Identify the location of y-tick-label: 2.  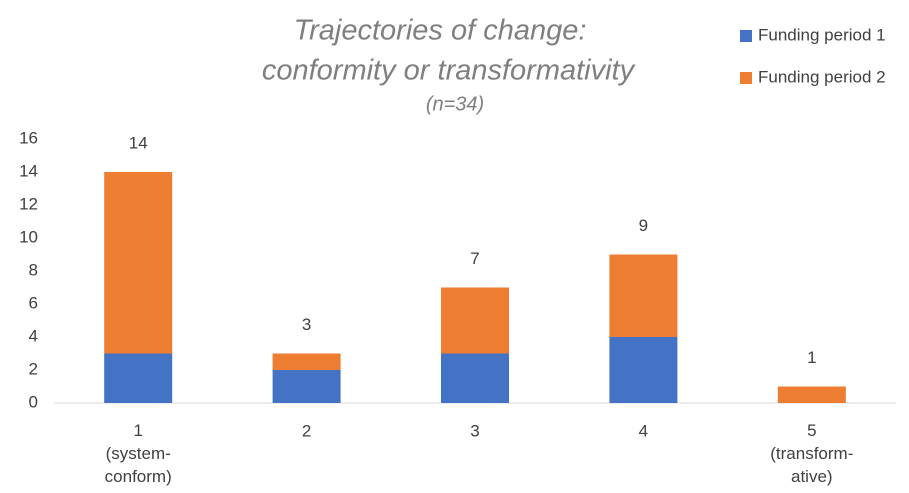
(33, 368).